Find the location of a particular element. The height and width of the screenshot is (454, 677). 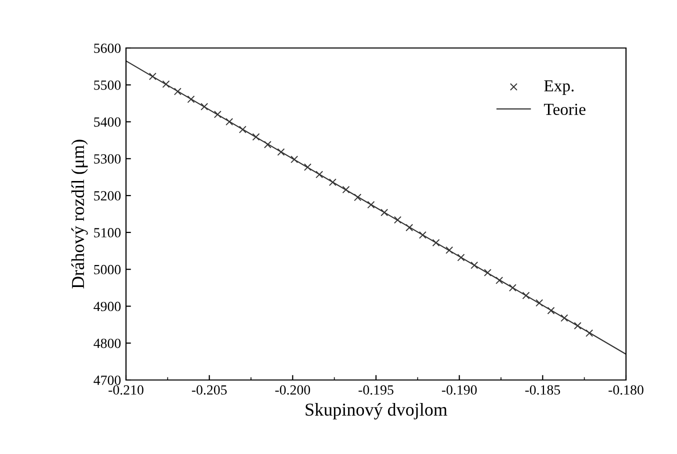

y-tick-label: 5200 is located at coordinates (107, 196).